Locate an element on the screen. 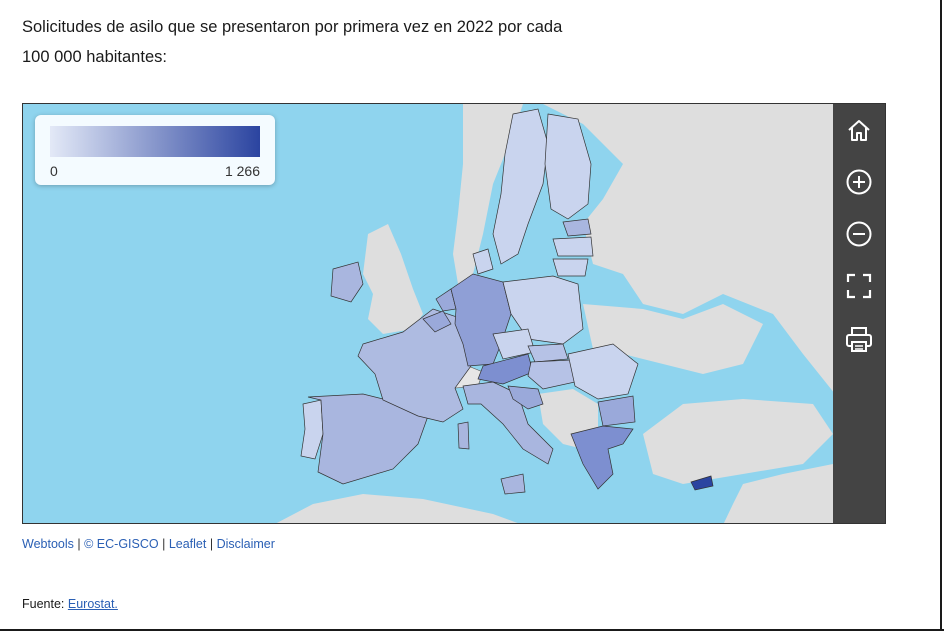  home-button is located at coordinates (859, 130).